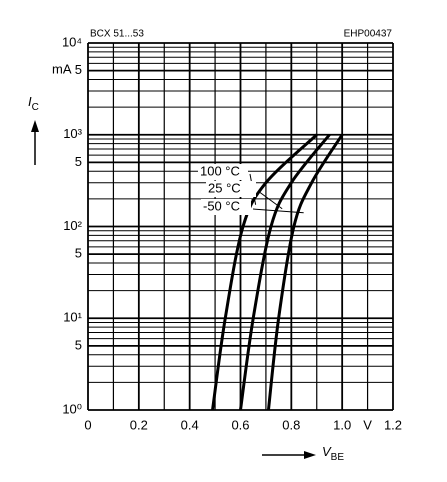 The height and width of the screenshot is (482, 447). I want to click on legend-label: 100 °C, so click(220, 170).